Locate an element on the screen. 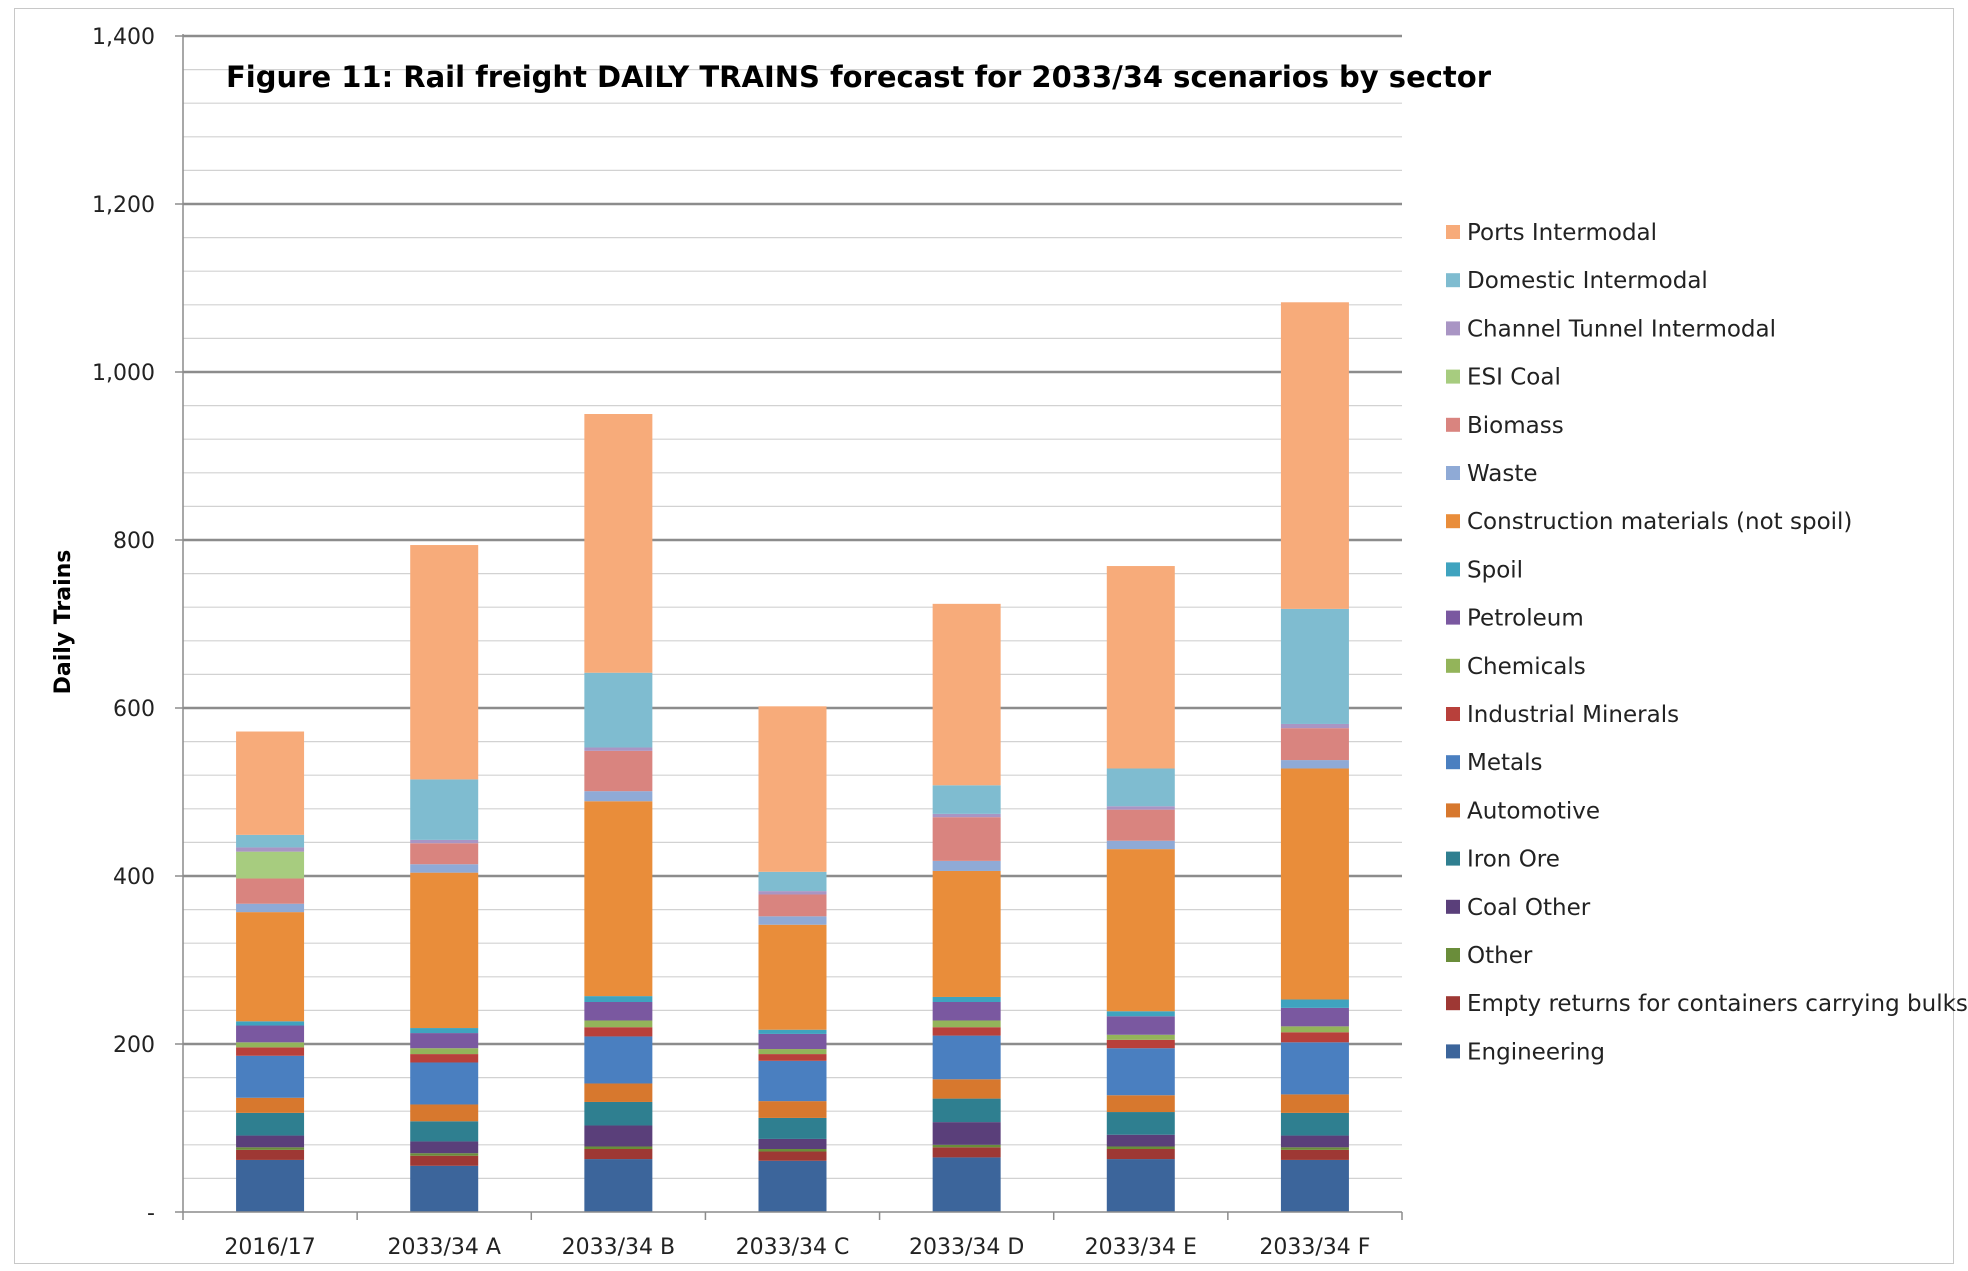 The width and height of the screenshot is (1968, 1271). legend-label: Biomass is located at coordinates (1515, 426).